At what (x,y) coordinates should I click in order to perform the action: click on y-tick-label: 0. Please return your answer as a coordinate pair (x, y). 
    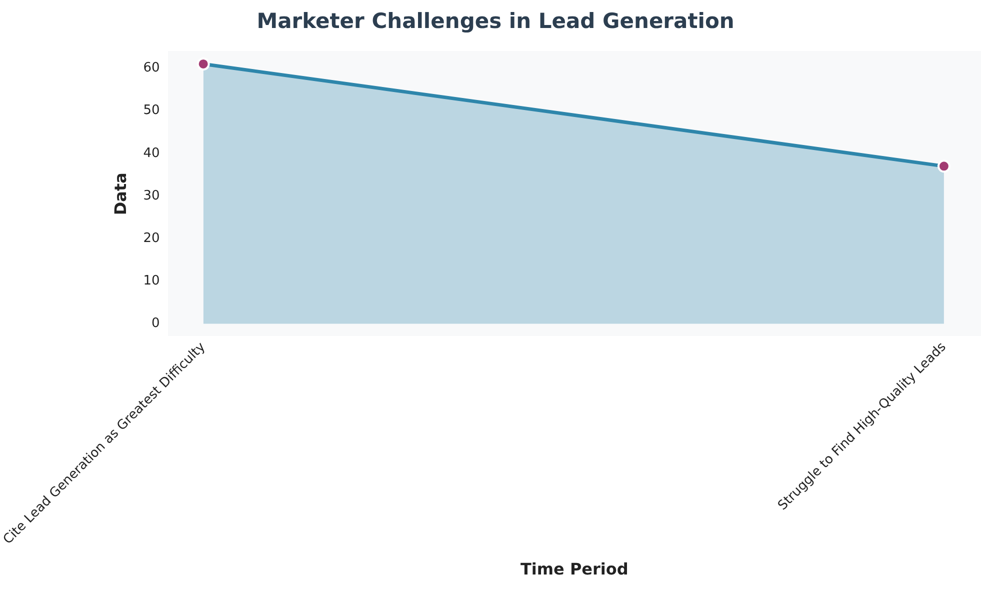
    Looking at the image, I should click on (155, 324).